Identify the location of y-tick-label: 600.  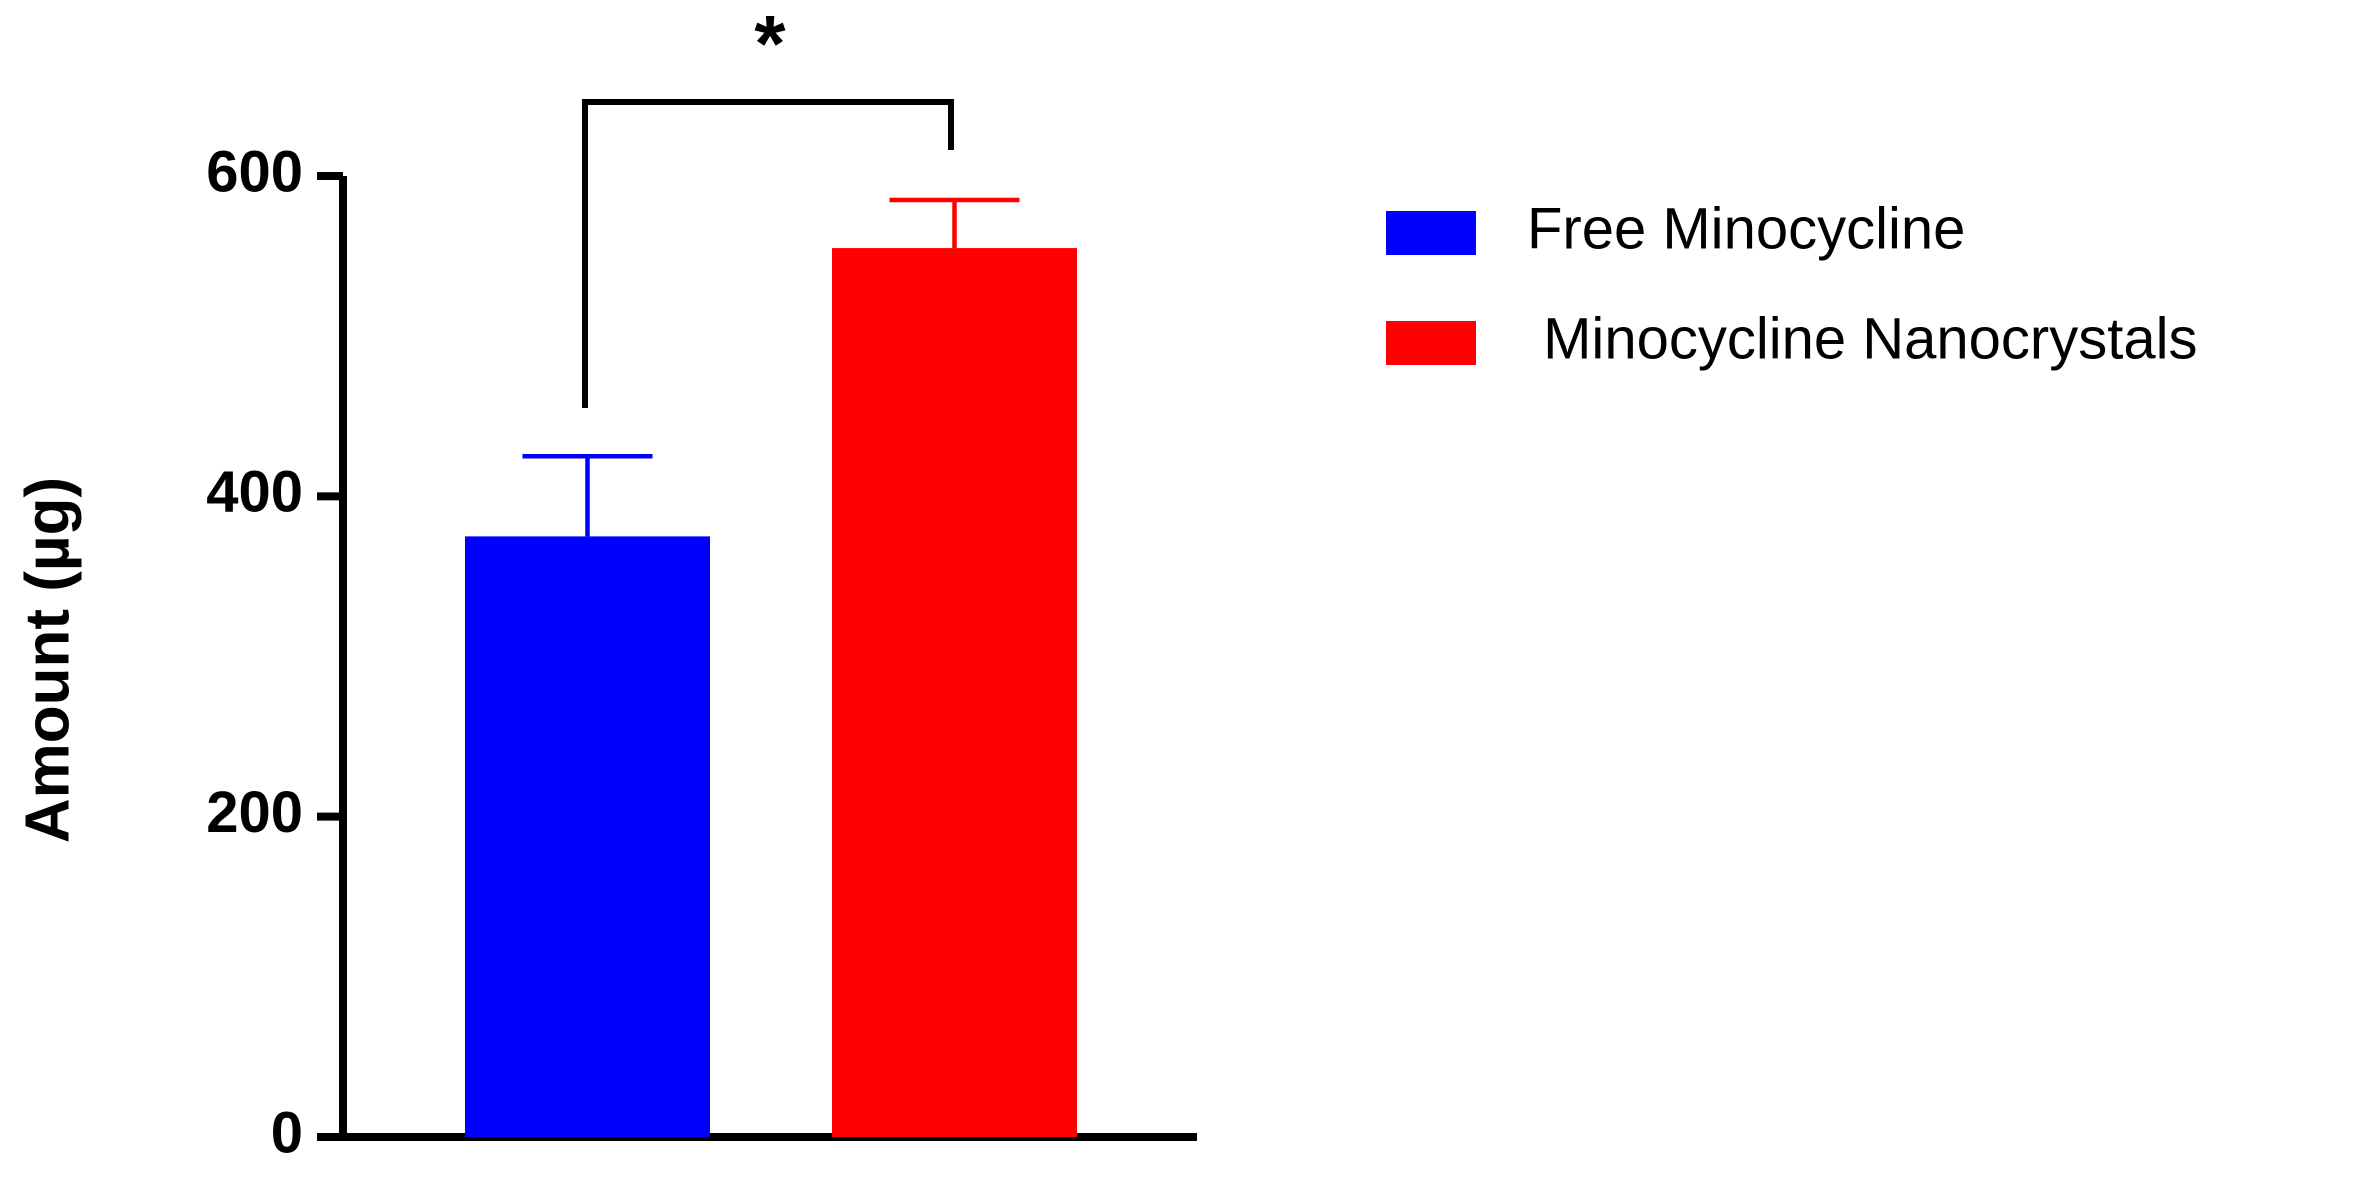
(254, 171).